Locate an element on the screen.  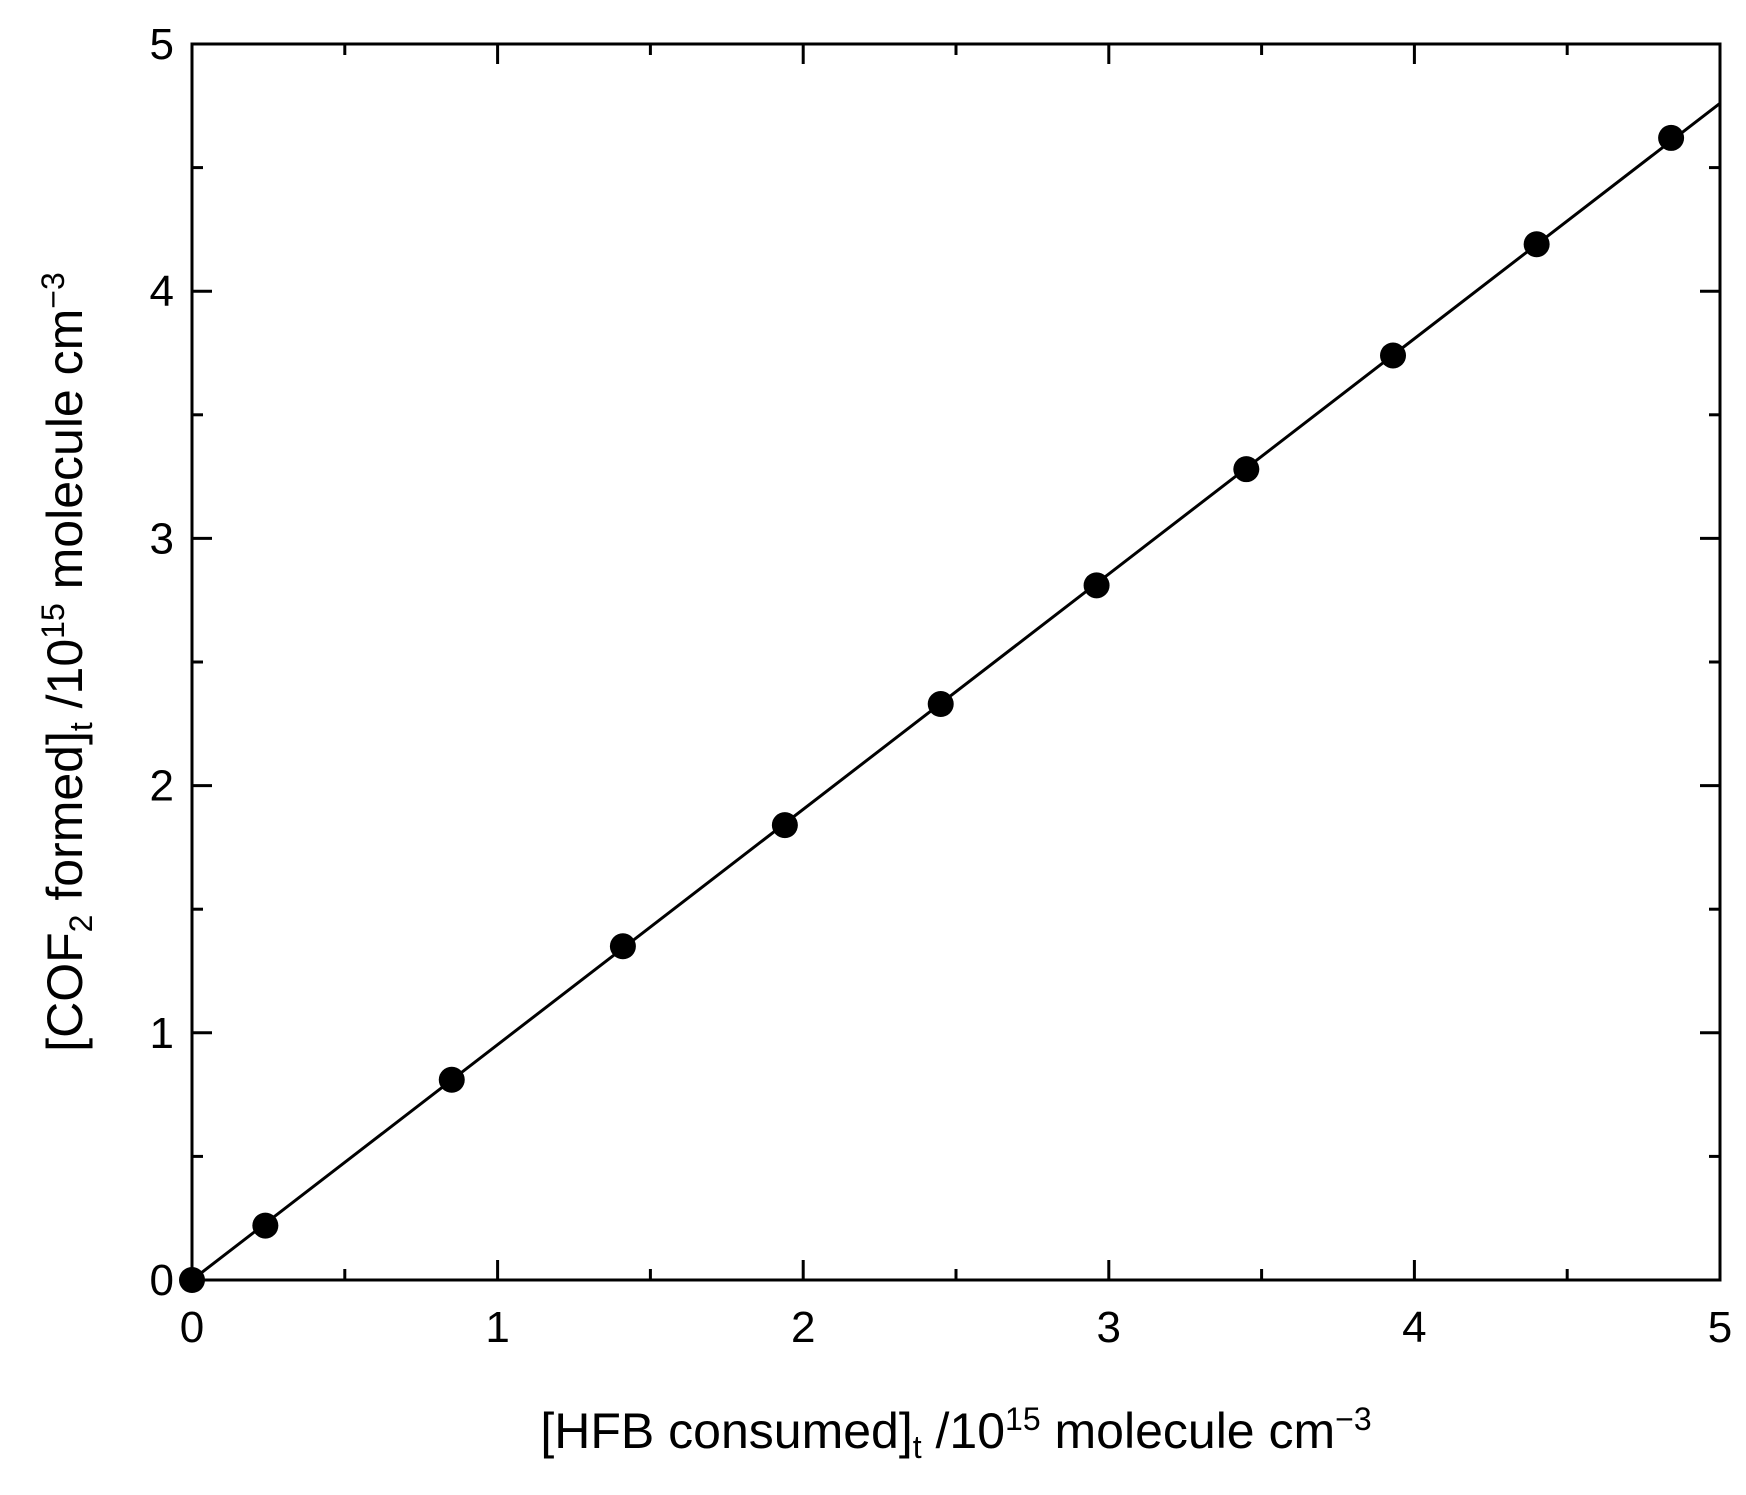
x-tick-label: 3 is located at coordinates (1109, 1327).